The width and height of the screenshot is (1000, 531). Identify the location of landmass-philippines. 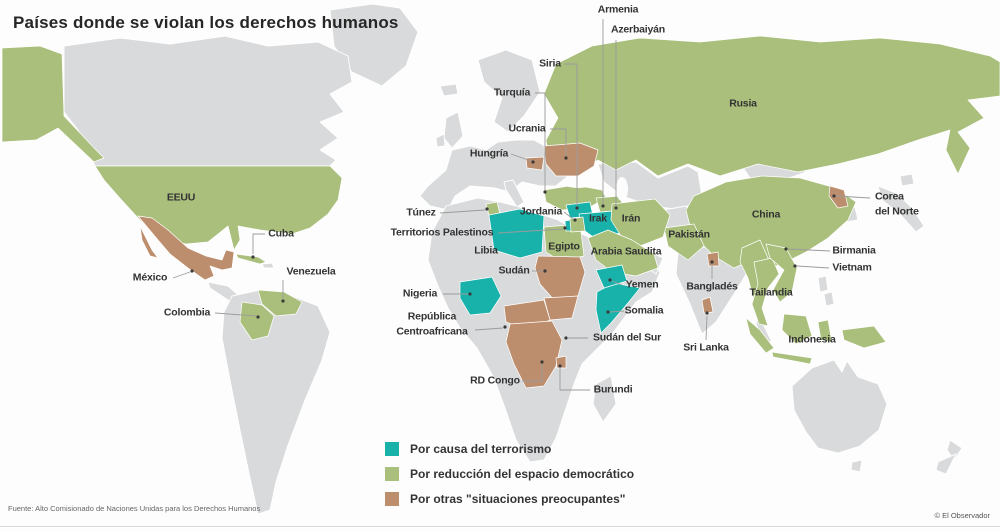
(823, 284).